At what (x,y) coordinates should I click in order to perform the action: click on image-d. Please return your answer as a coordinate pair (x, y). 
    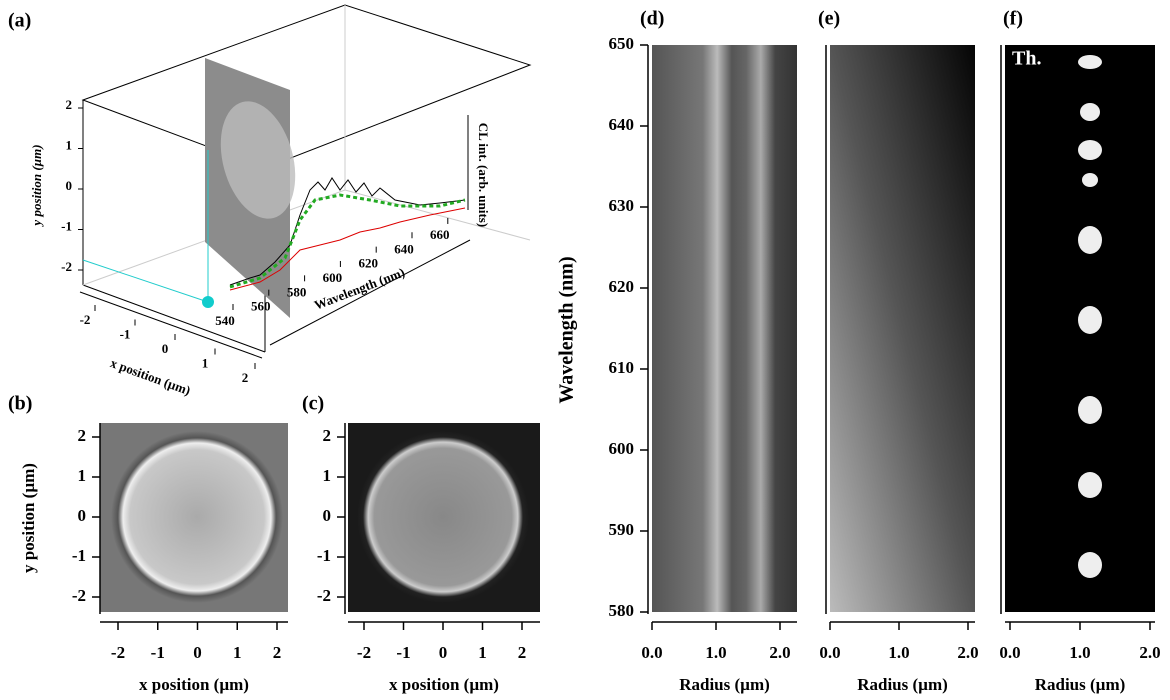
    Looking at the image, I should click on (724, 328).